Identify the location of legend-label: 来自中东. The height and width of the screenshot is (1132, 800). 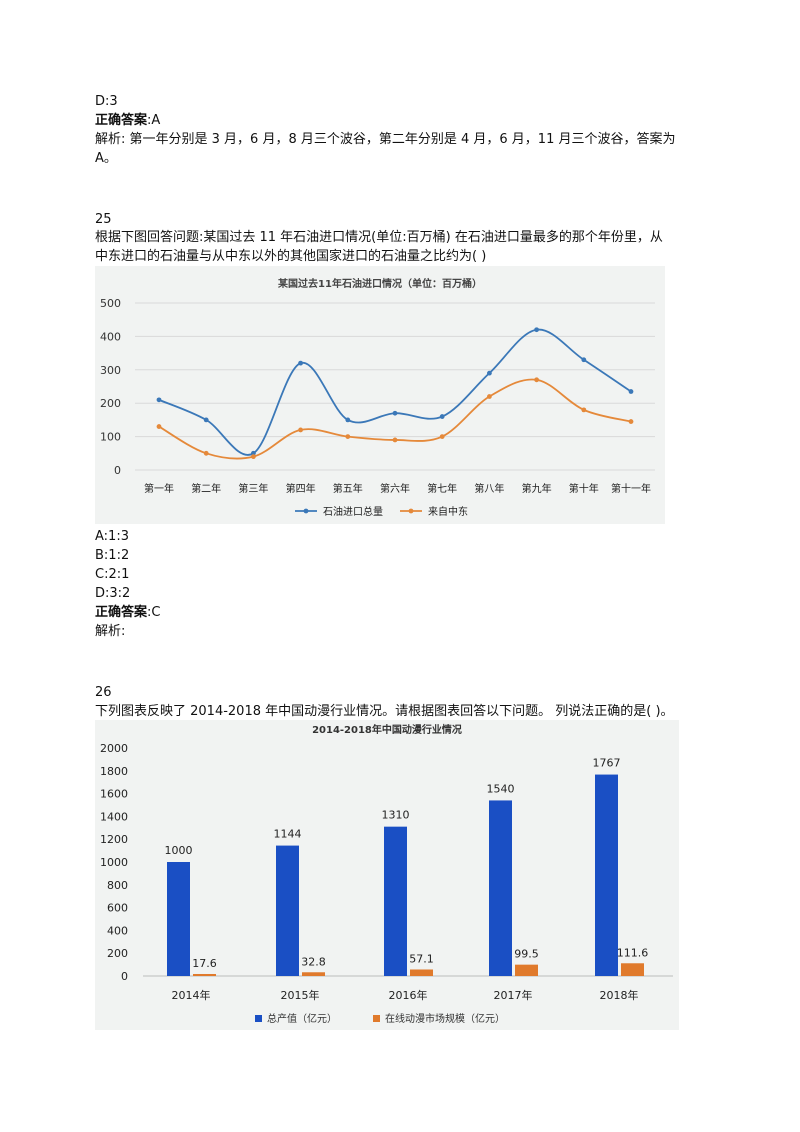
(448, 511).